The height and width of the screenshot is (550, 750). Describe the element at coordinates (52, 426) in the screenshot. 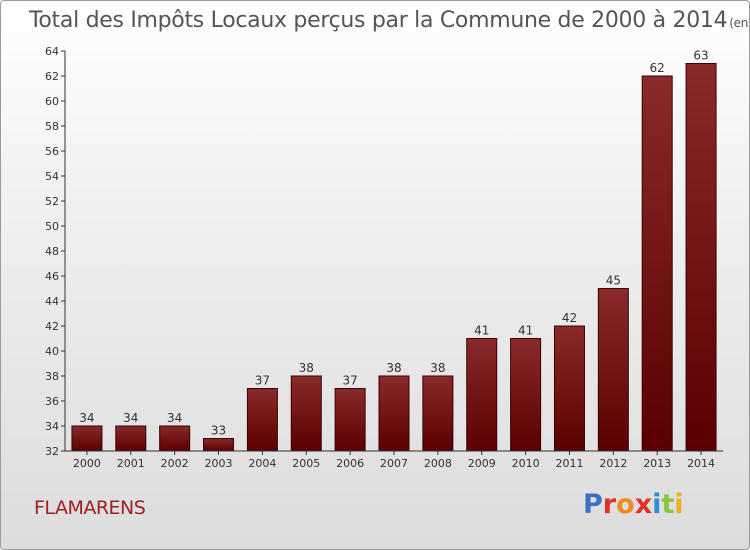

I see `y-tick-label: 34` at that location.